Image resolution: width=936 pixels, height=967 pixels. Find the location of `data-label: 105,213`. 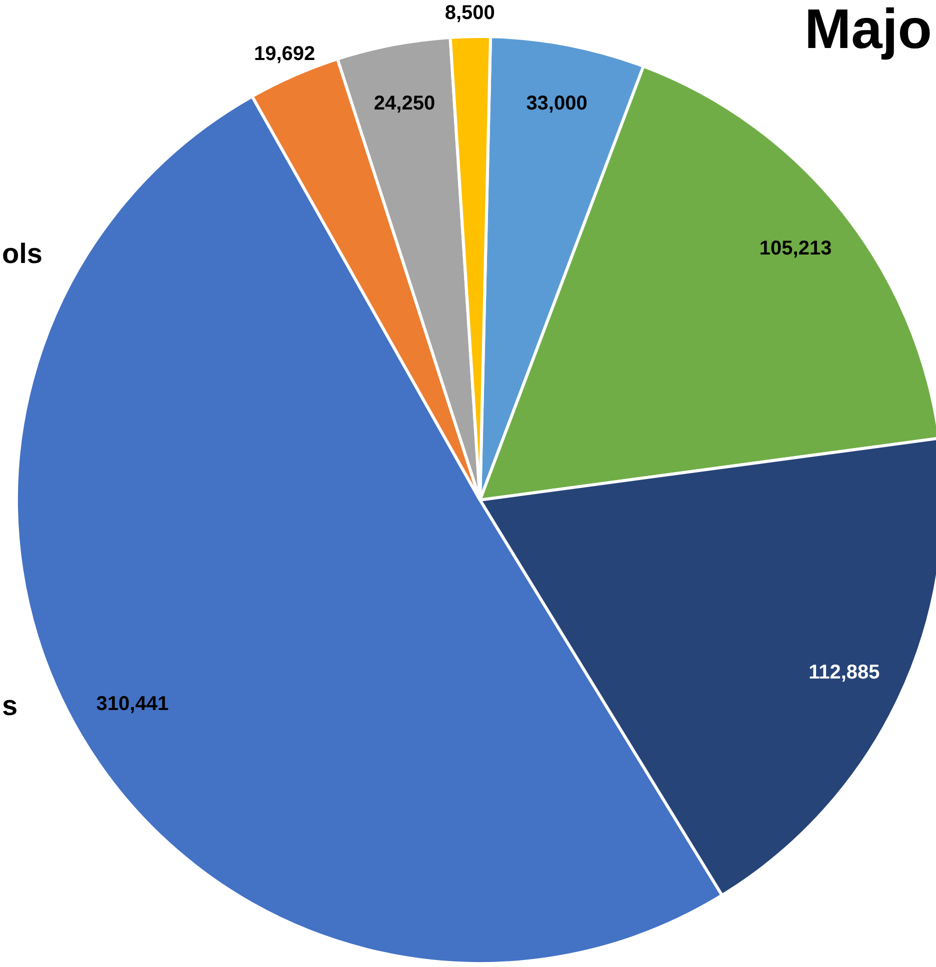

data-label: 105,213 is located at coordinates (795, 248).